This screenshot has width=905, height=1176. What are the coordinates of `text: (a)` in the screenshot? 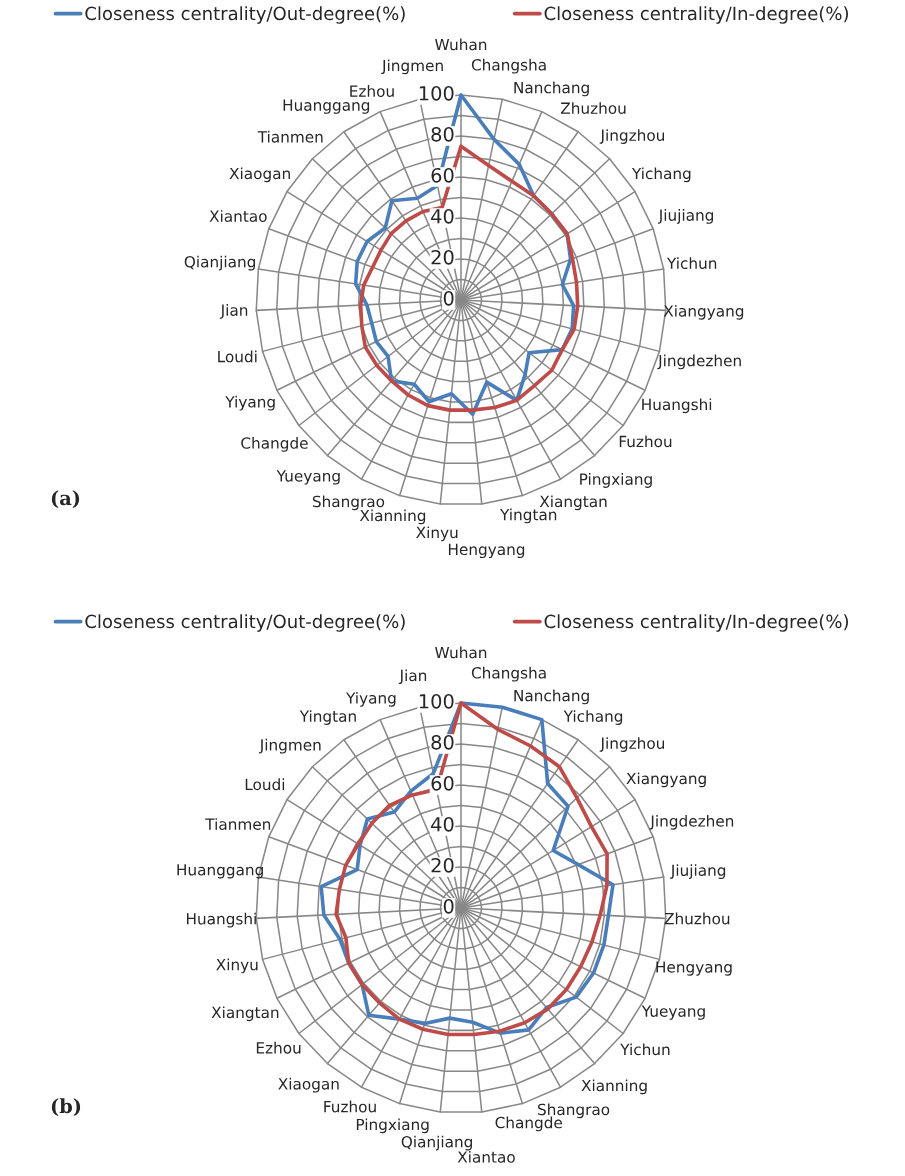 It's located at (65, 499).